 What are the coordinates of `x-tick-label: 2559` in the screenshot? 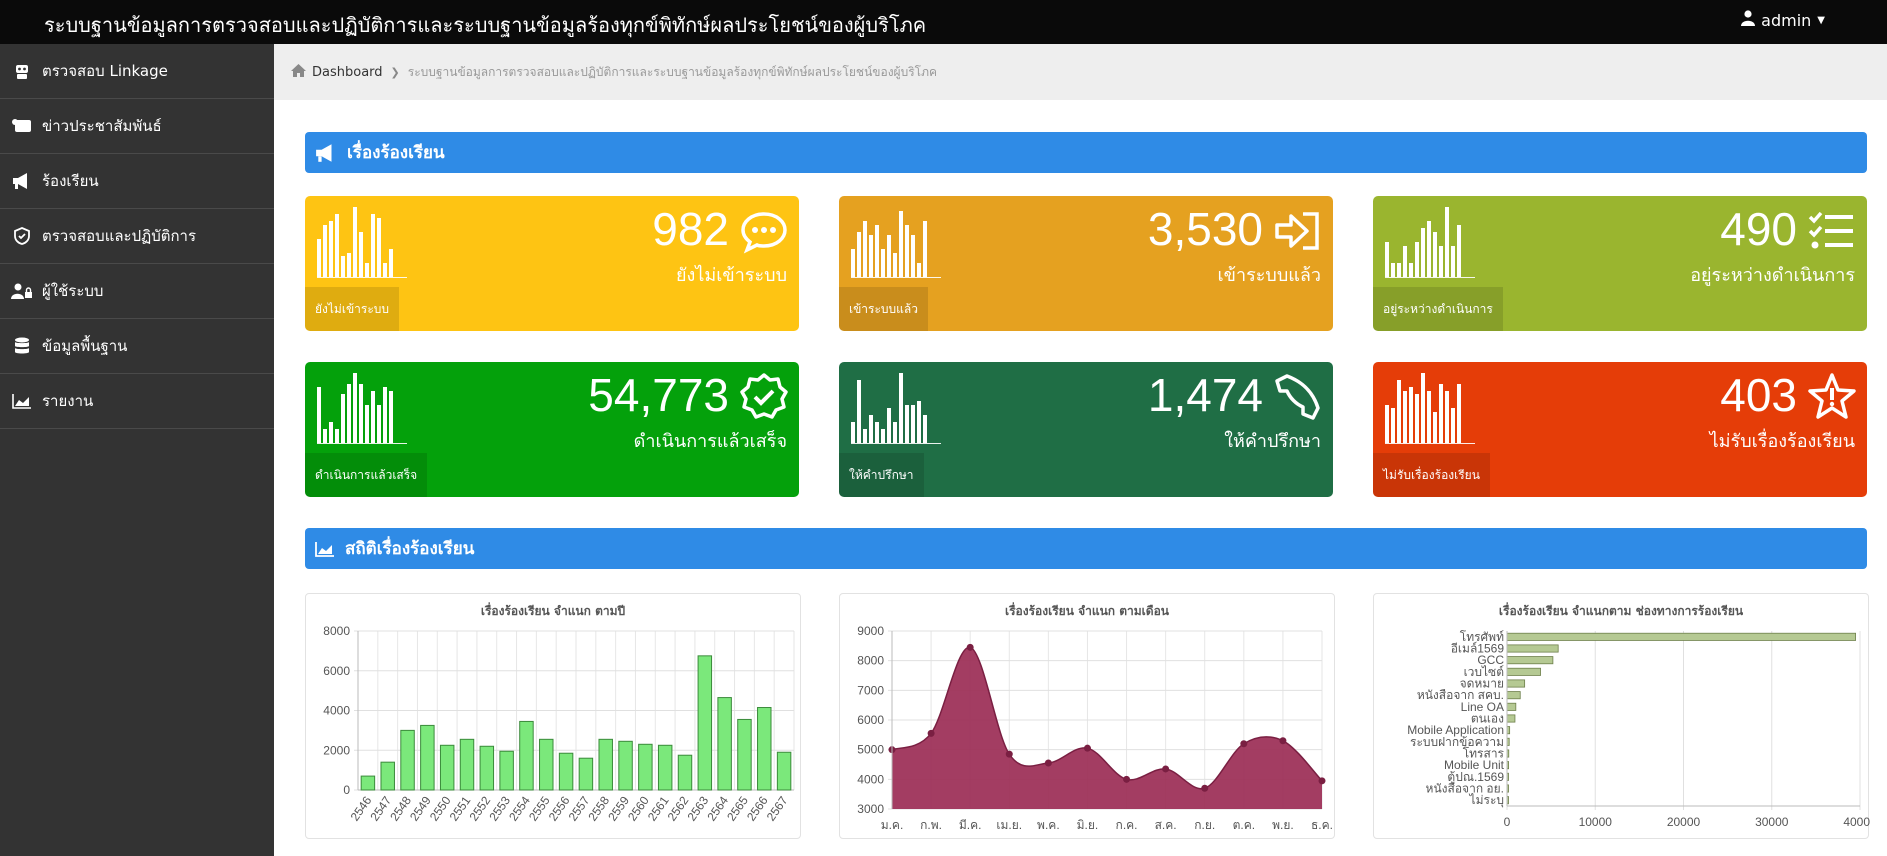 It's located at (618, 808).